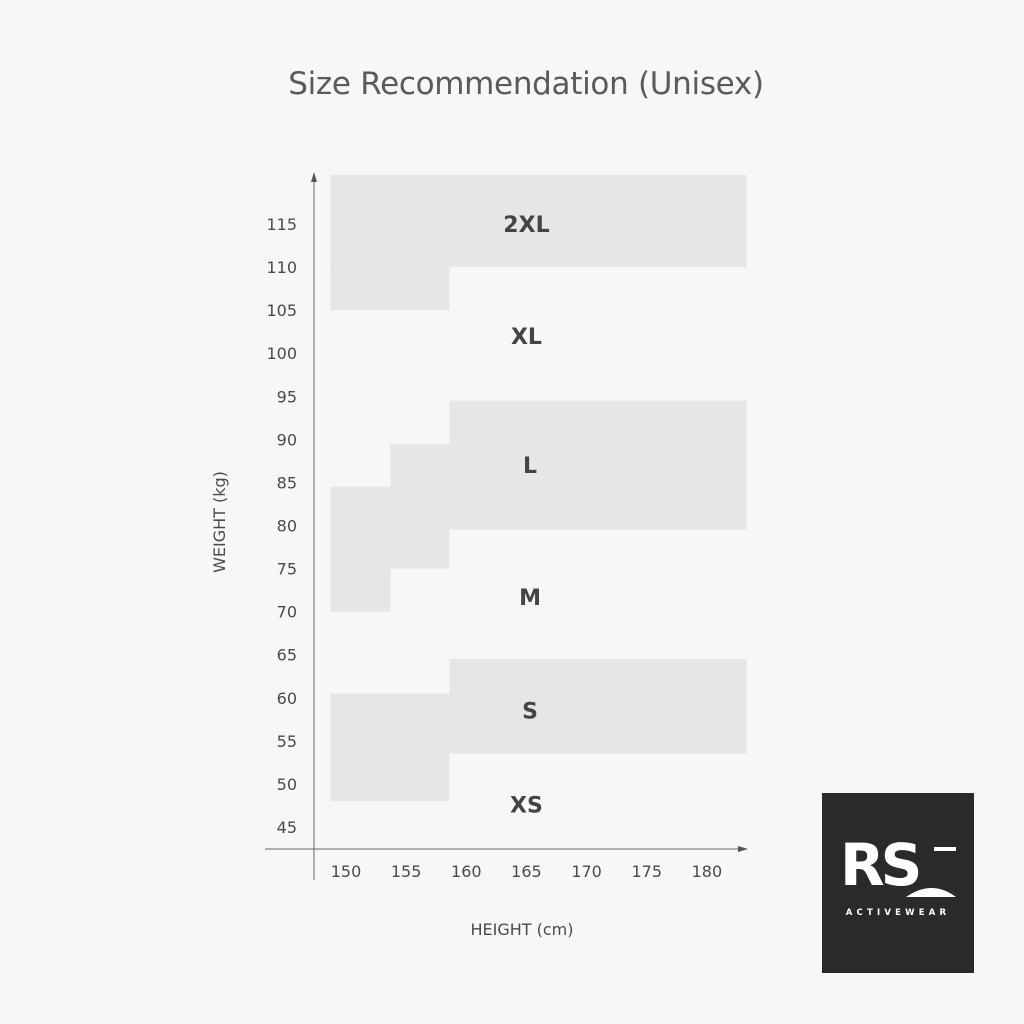 This screenshot has width=1024, height=1024. I want to click on x-tick-label: 165, so click(526, 871).